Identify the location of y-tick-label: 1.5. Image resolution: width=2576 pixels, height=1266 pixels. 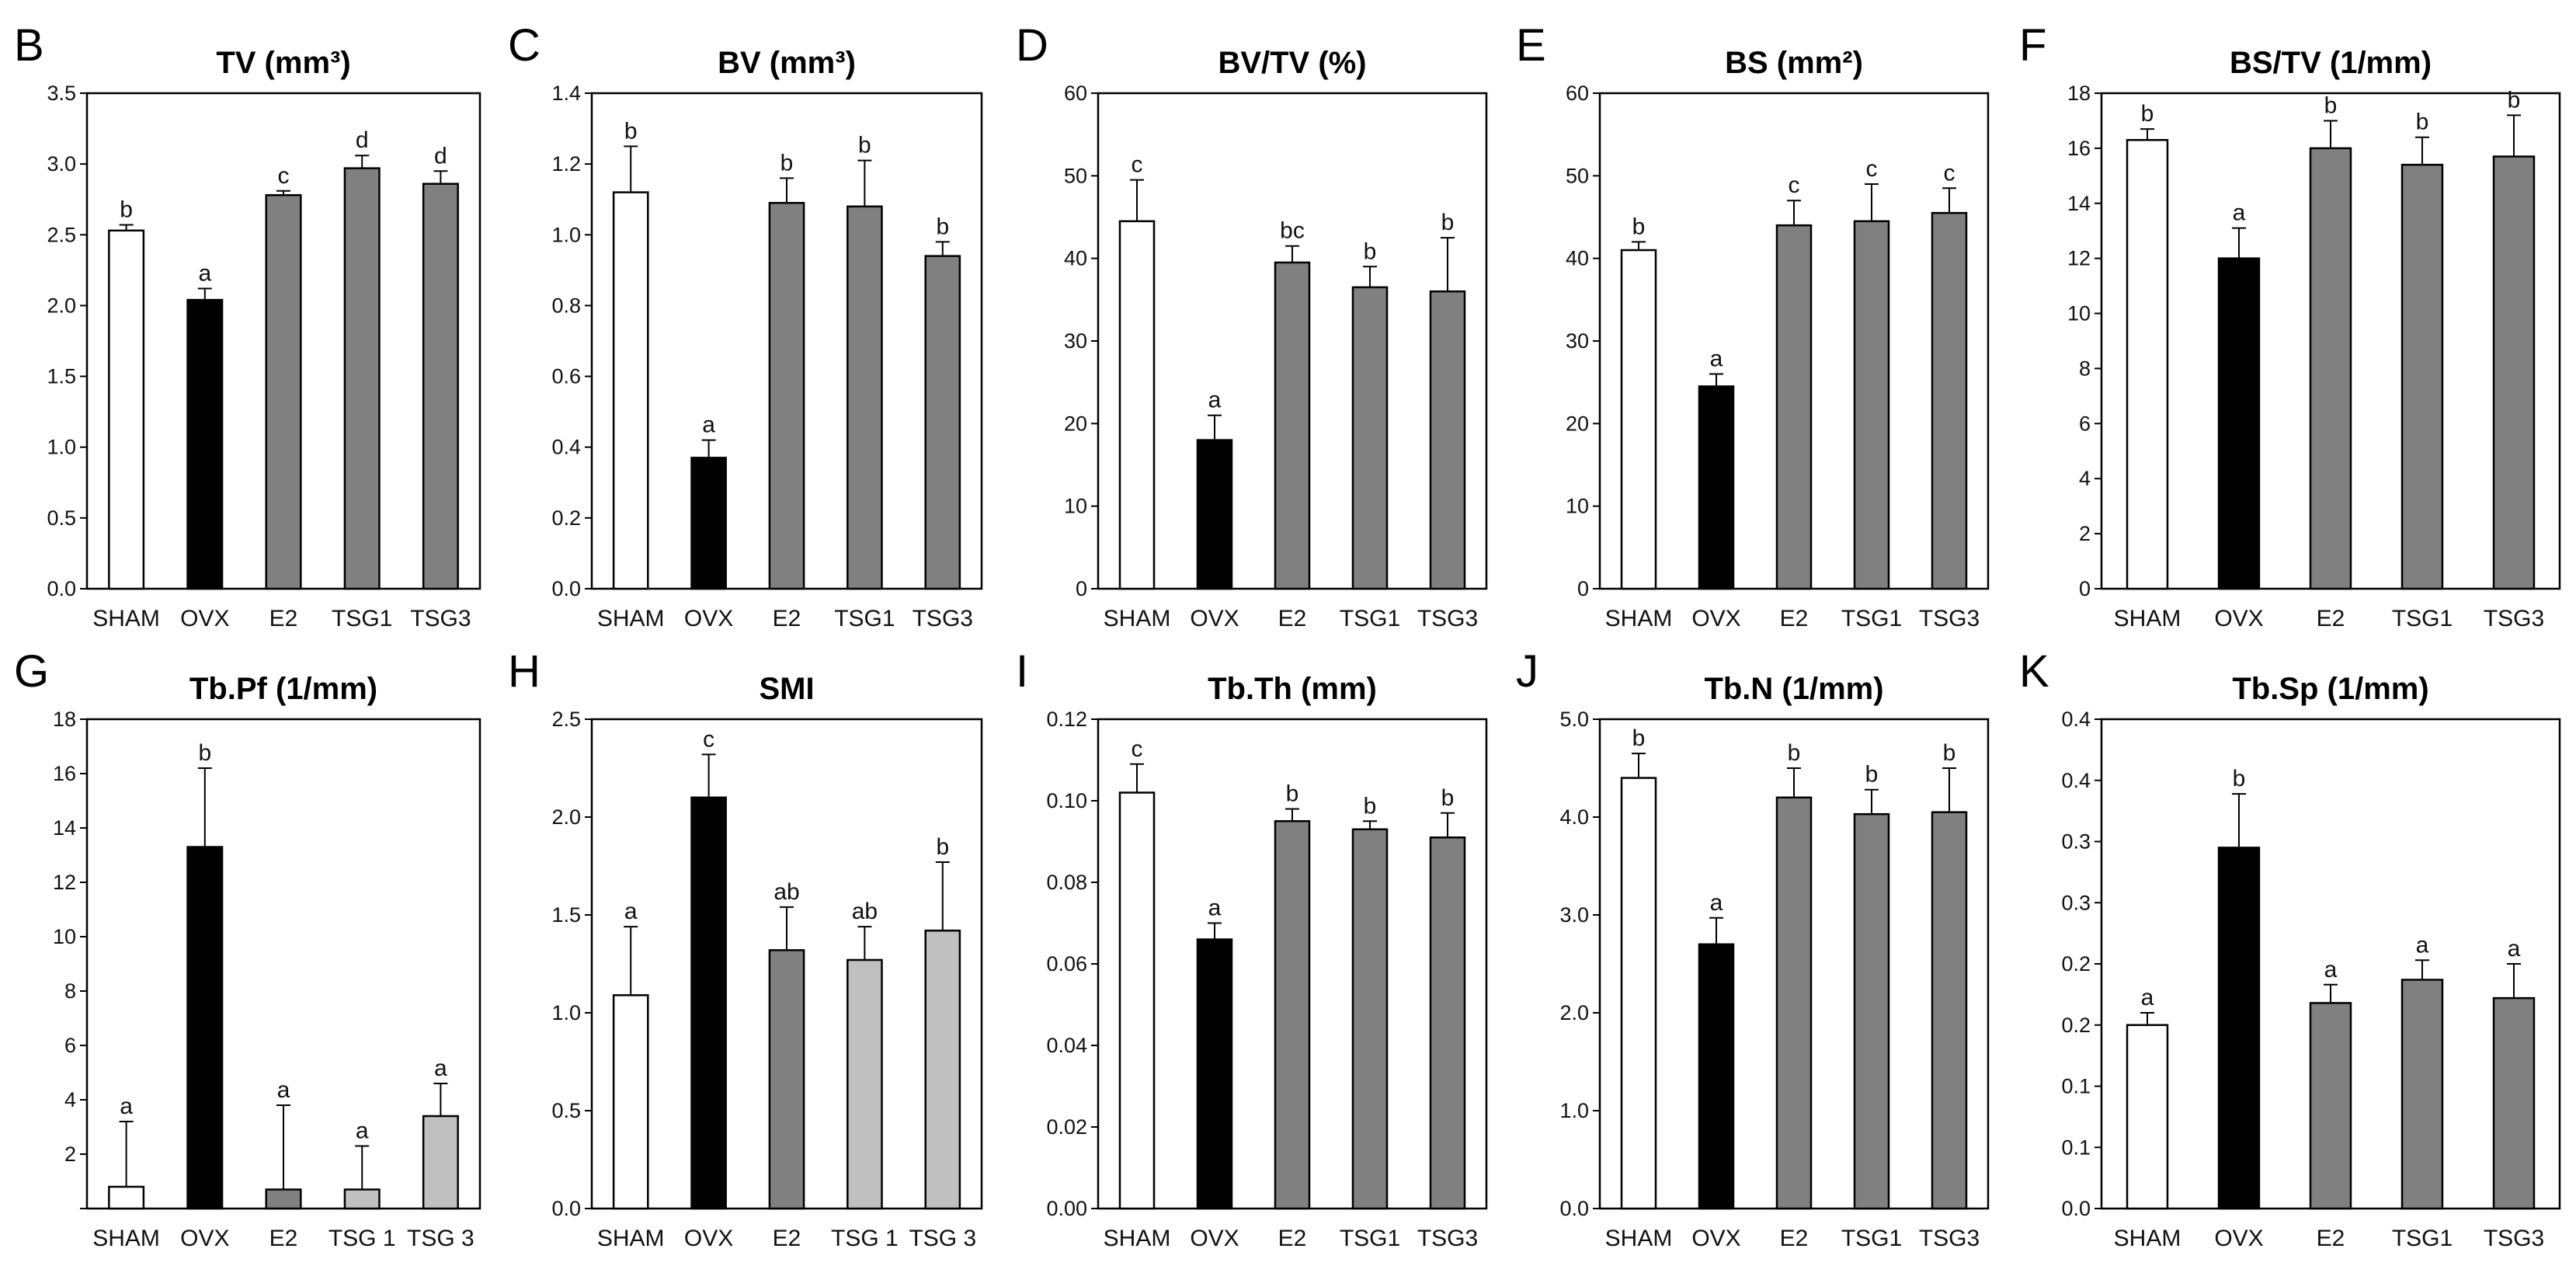
(566, 915).